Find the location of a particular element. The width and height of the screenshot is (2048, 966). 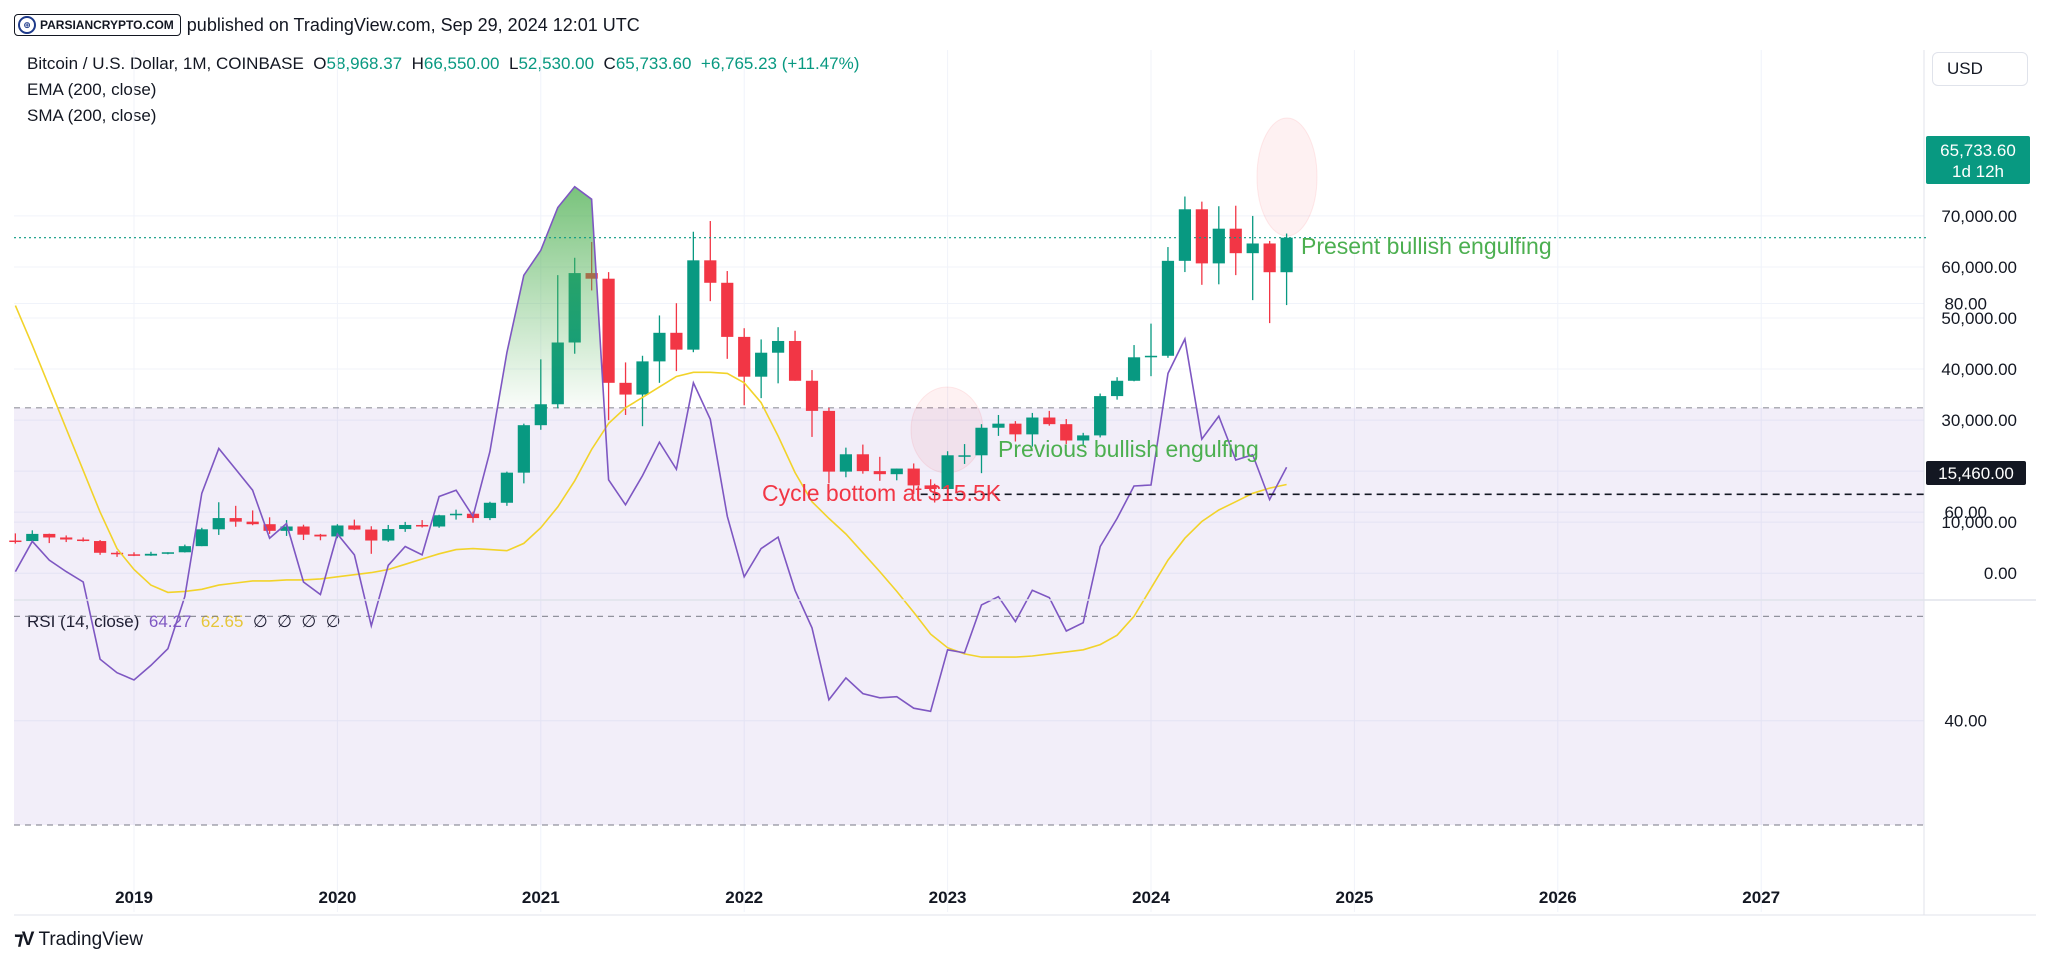

sma-legend: SMA (200, close) is located at coordinates (92, 115).